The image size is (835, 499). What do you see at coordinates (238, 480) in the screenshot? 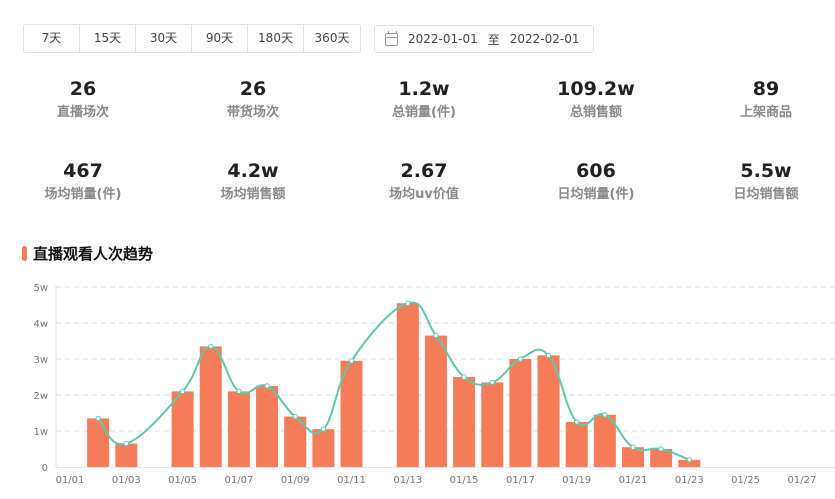
I see `x-tick-label: 01/07` at bounding box center [238, 480].